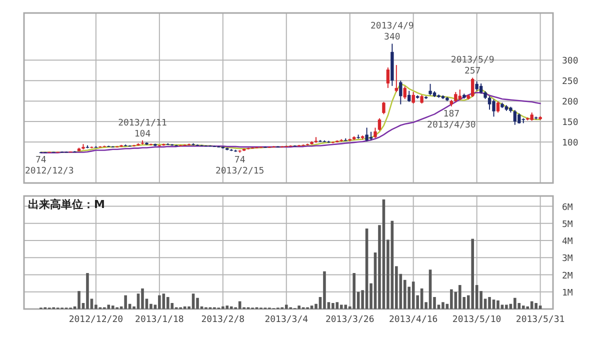 The width and height of the screenshot is (600, 340). Describe the element at coordinates (570, 143) in the screenshot. I see `y-tick-label: 100` at that location.